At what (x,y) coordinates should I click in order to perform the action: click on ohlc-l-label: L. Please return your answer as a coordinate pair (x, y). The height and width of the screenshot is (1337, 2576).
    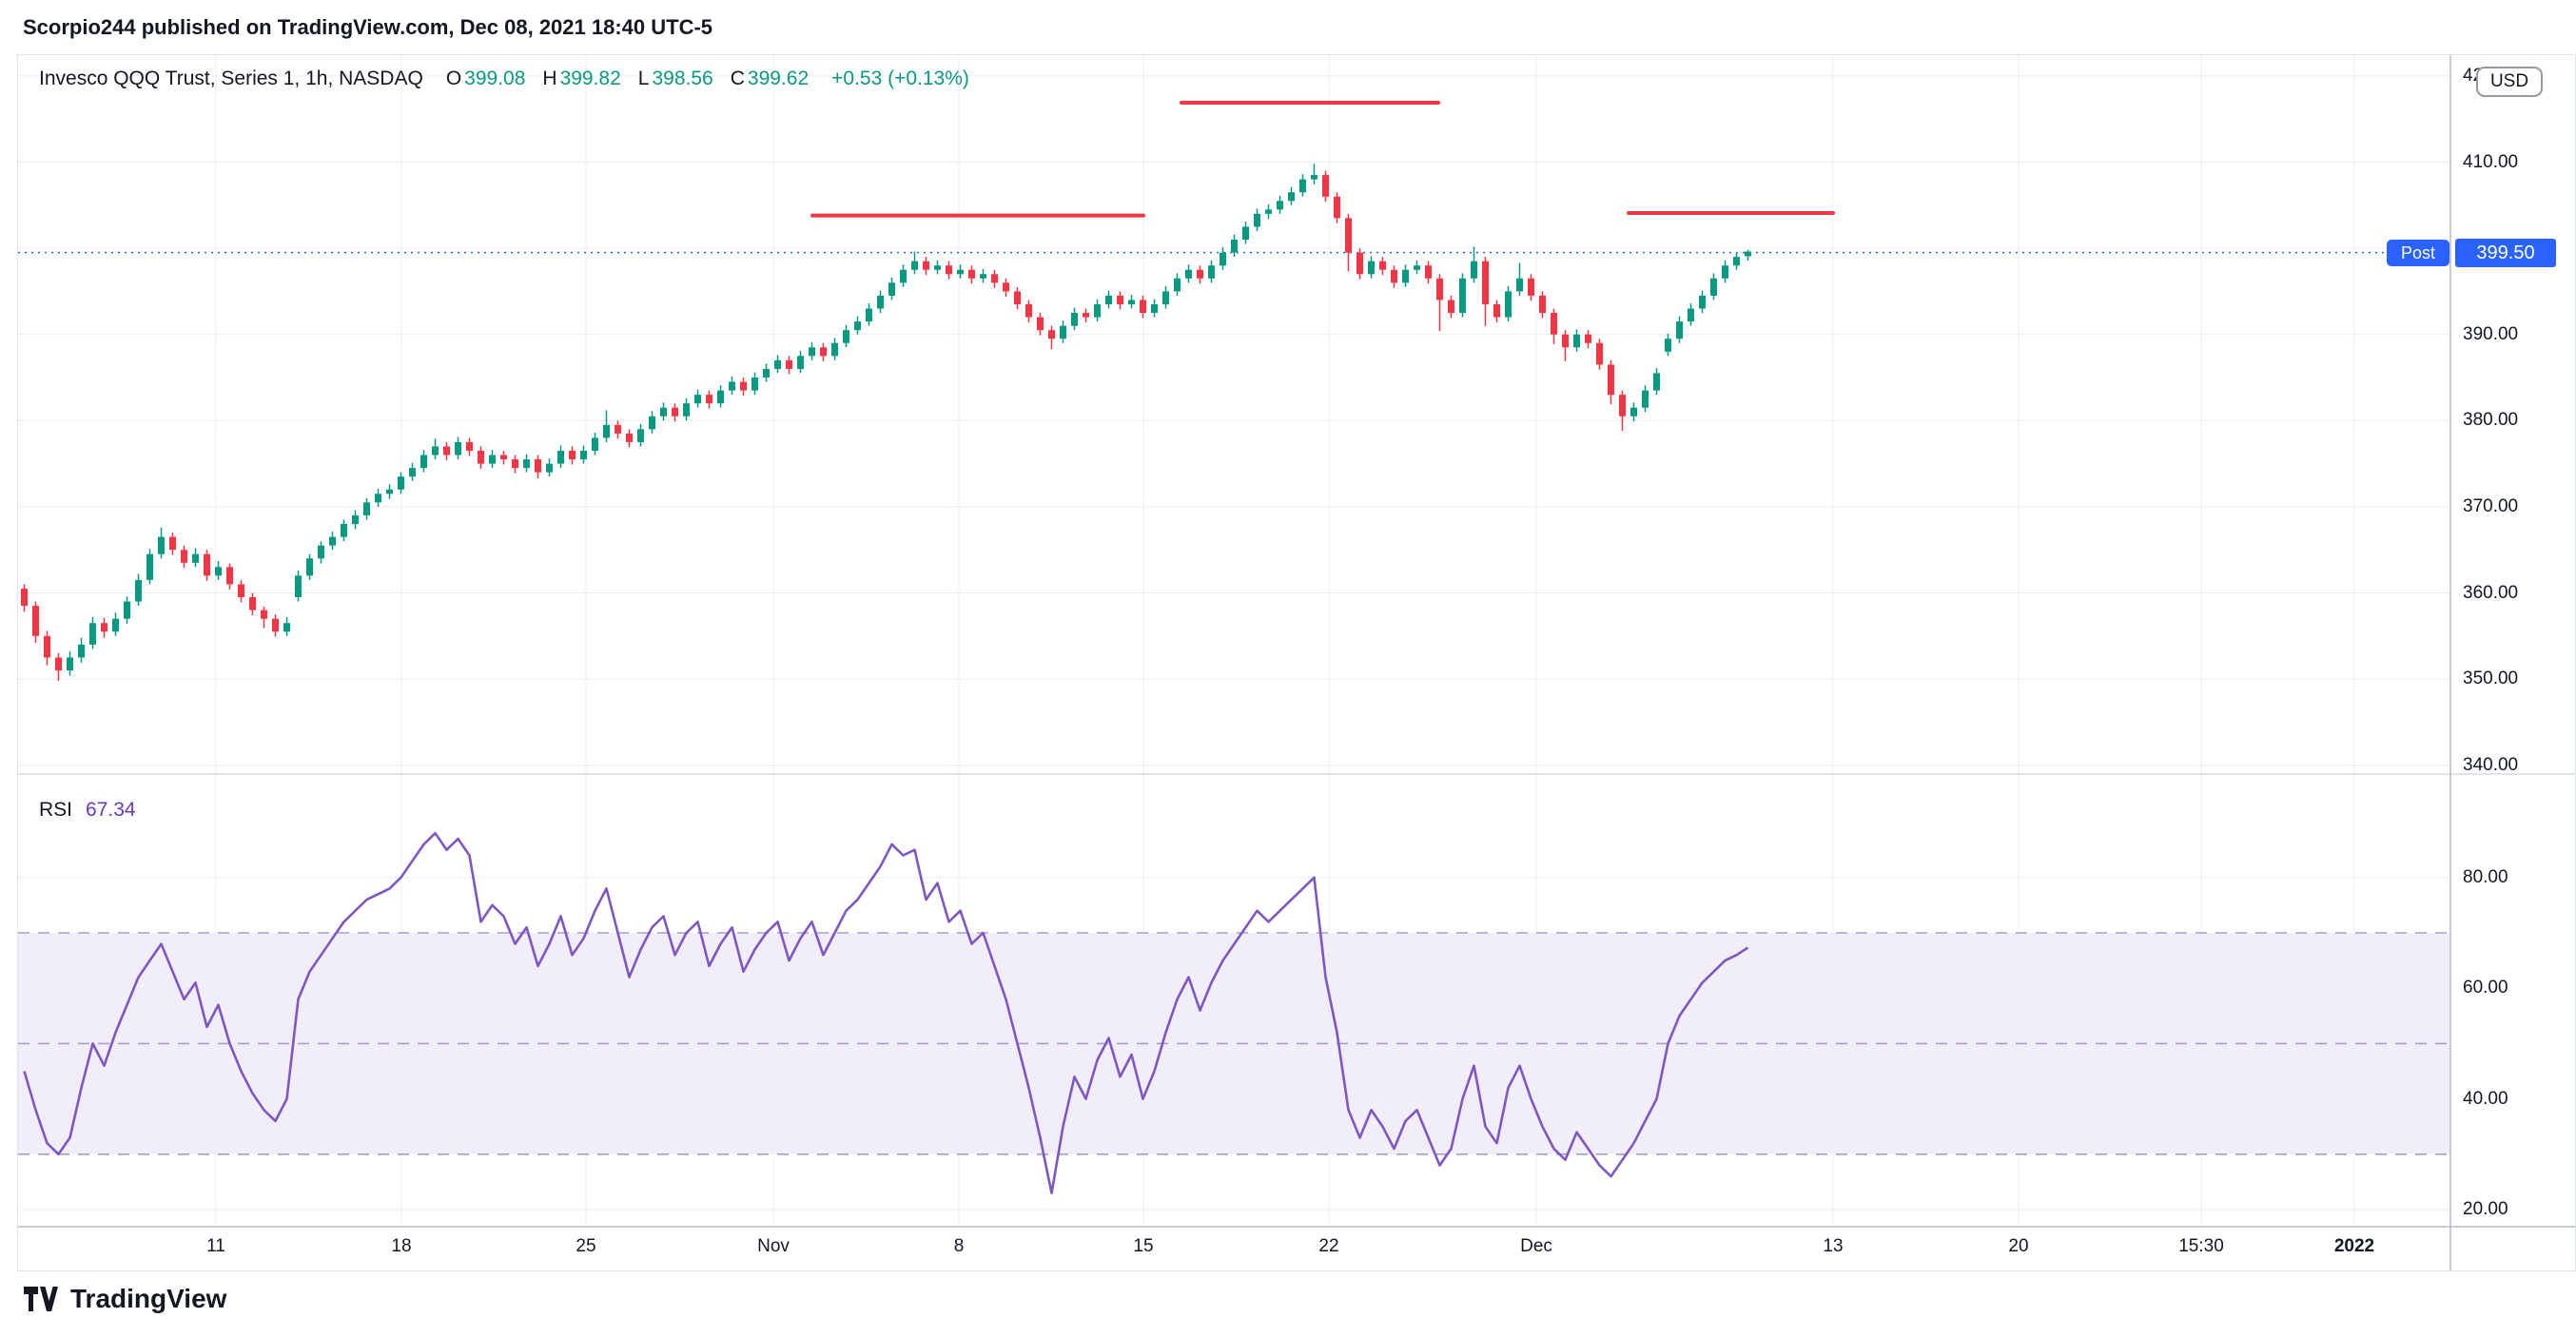
    Looking at the image, I should click on (643, 78).